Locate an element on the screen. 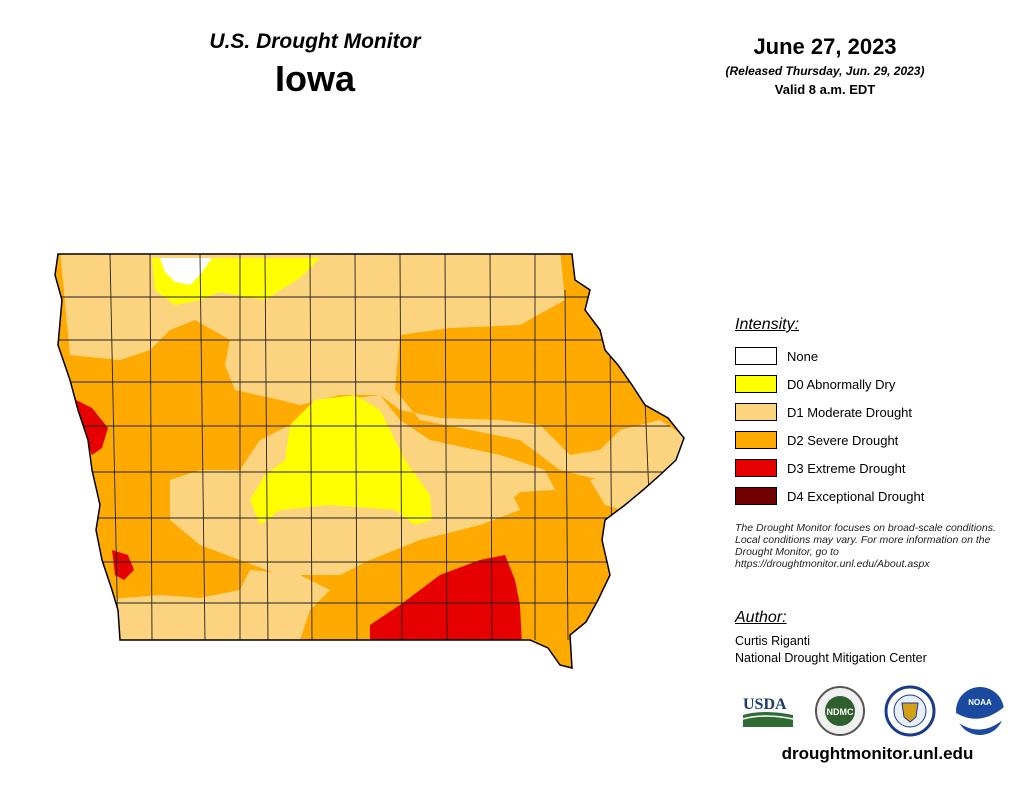  usda-logo: USDA is located at coordinates (768, 711).